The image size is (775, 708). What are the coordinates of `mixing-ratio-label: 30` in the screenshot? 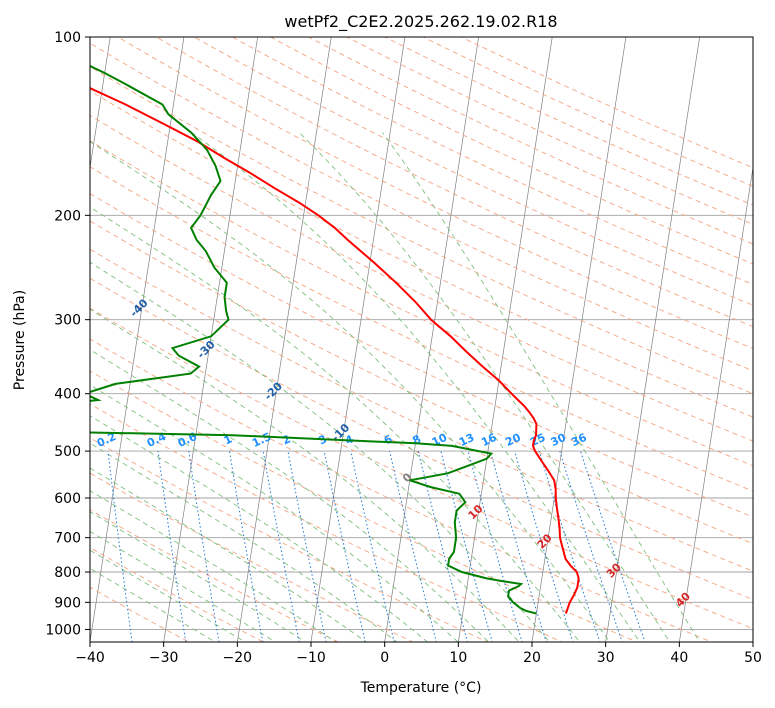 It's located at (559, 440).